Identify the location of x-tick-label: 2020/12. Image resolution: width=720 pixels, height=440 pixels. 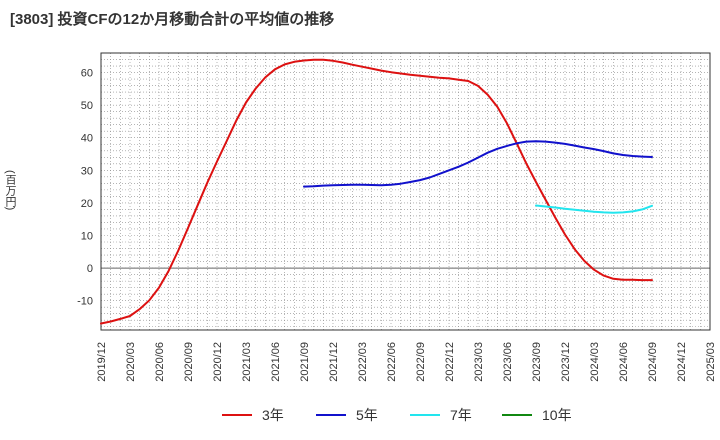
(218, 362).